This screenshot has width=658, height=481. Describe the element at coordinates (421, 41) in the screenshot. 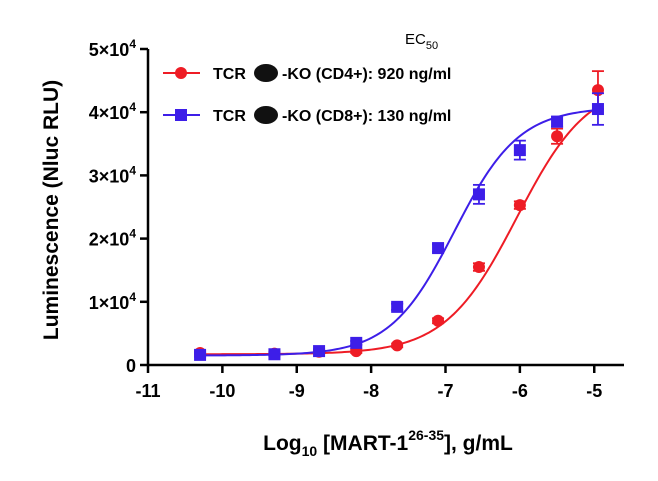

I see `legend-header: EC50` at that location.